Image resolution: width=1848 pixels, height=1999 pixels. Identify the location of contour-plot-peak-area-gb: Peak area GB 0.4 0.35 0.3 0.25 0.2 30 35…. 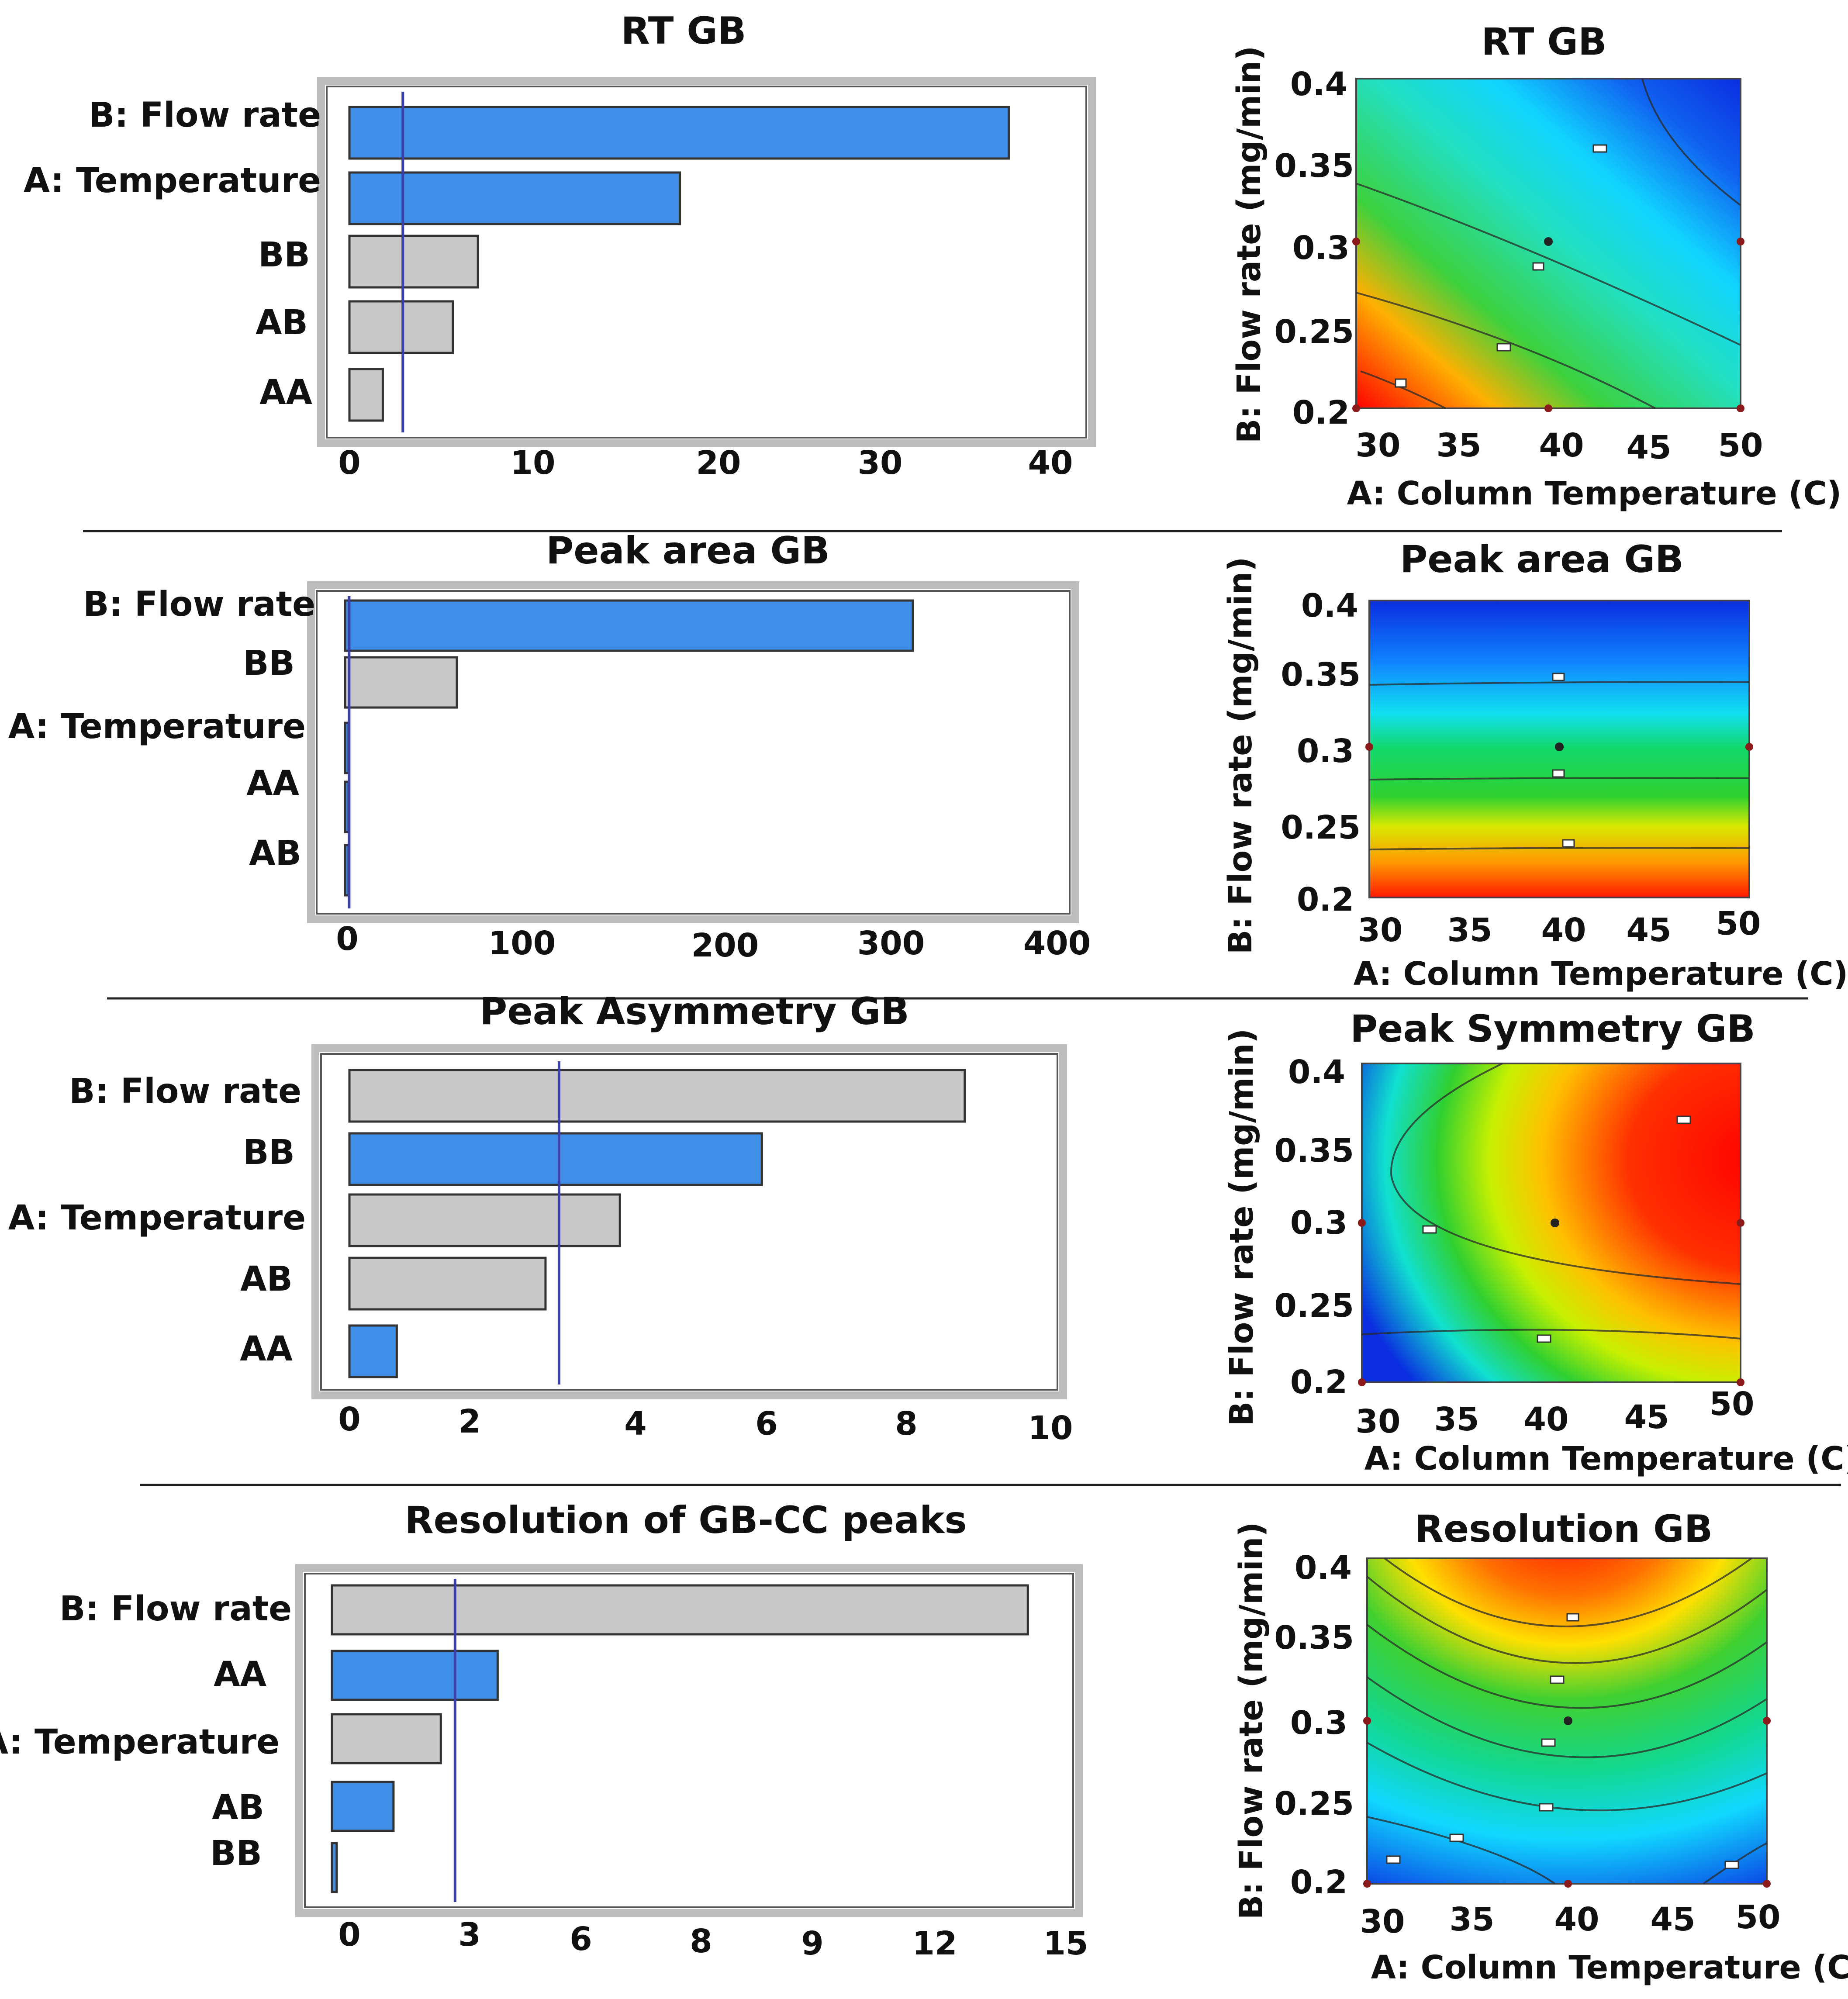
(1535, 766).